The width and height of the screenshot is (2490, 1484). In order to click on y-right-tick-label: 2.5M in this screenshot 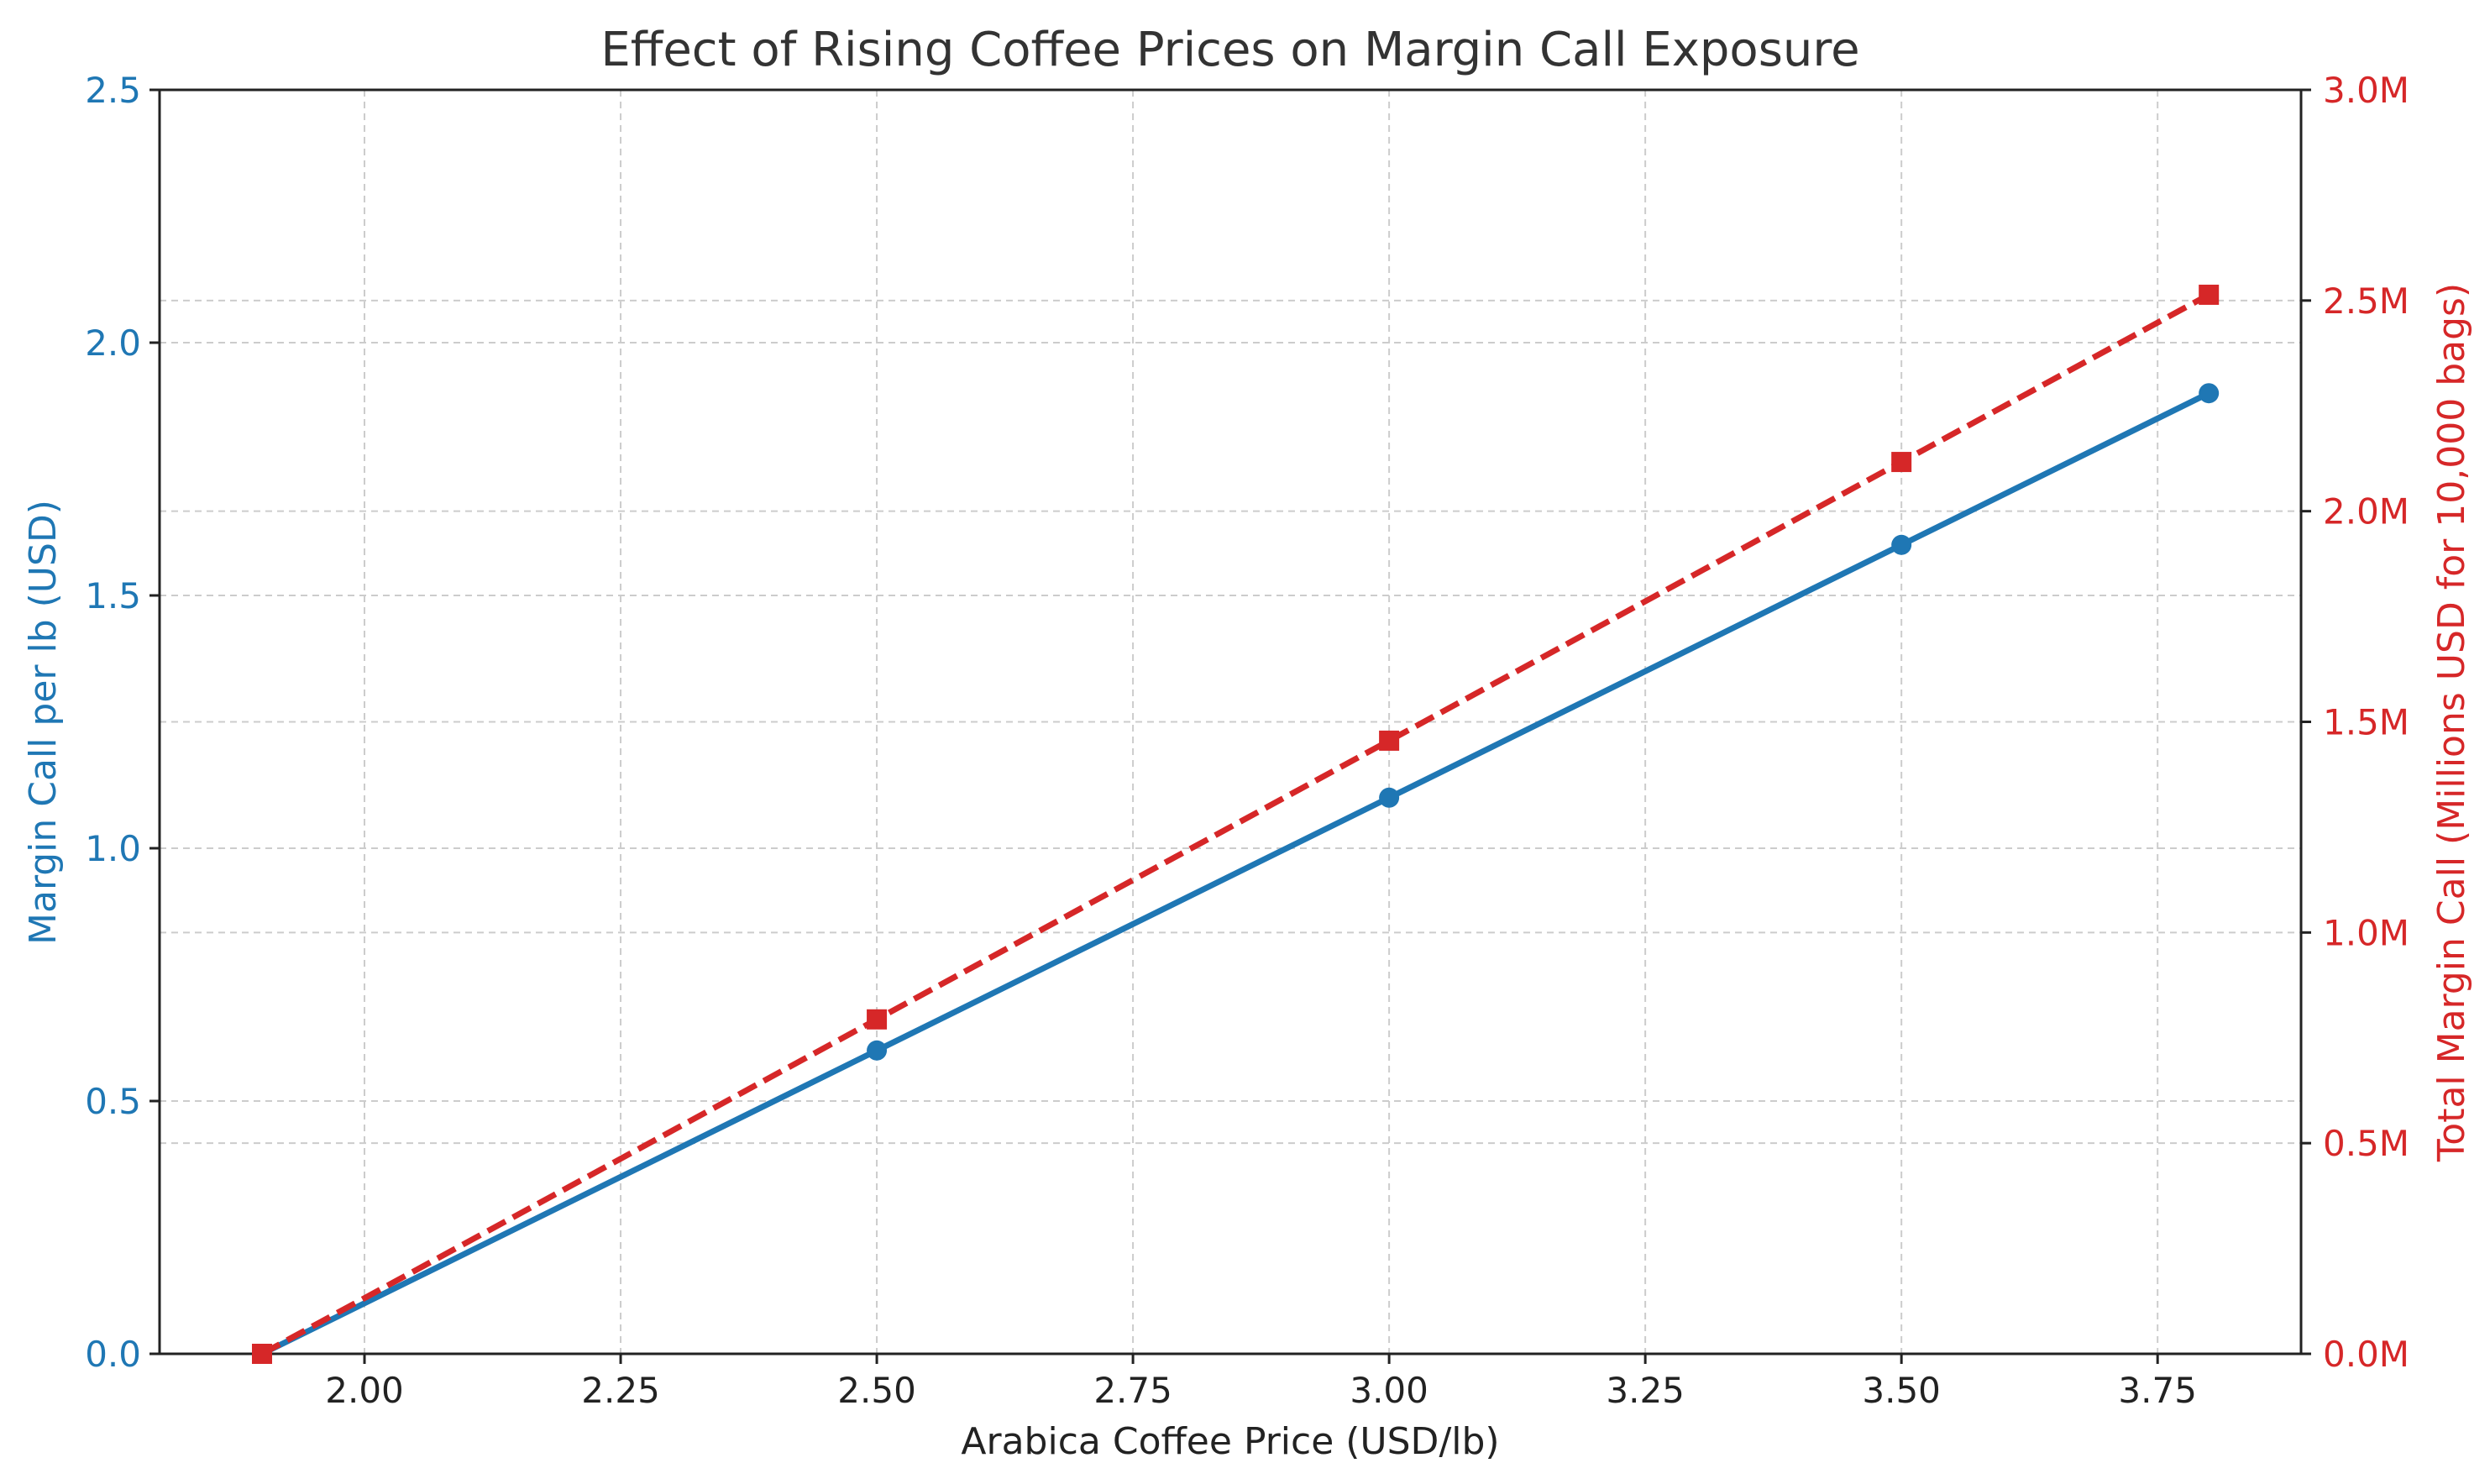, I will do `click(2366, 301)`.